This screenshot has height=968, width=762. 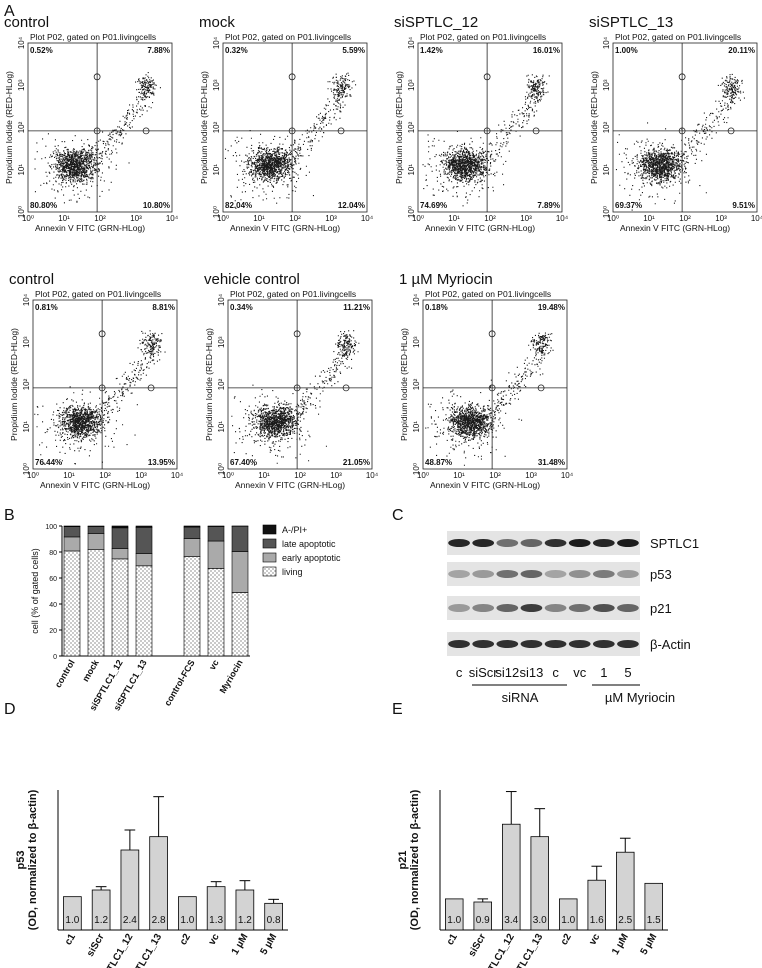 I want to click on quadrant-percent: 48.87%, so click(x=438, y=462).